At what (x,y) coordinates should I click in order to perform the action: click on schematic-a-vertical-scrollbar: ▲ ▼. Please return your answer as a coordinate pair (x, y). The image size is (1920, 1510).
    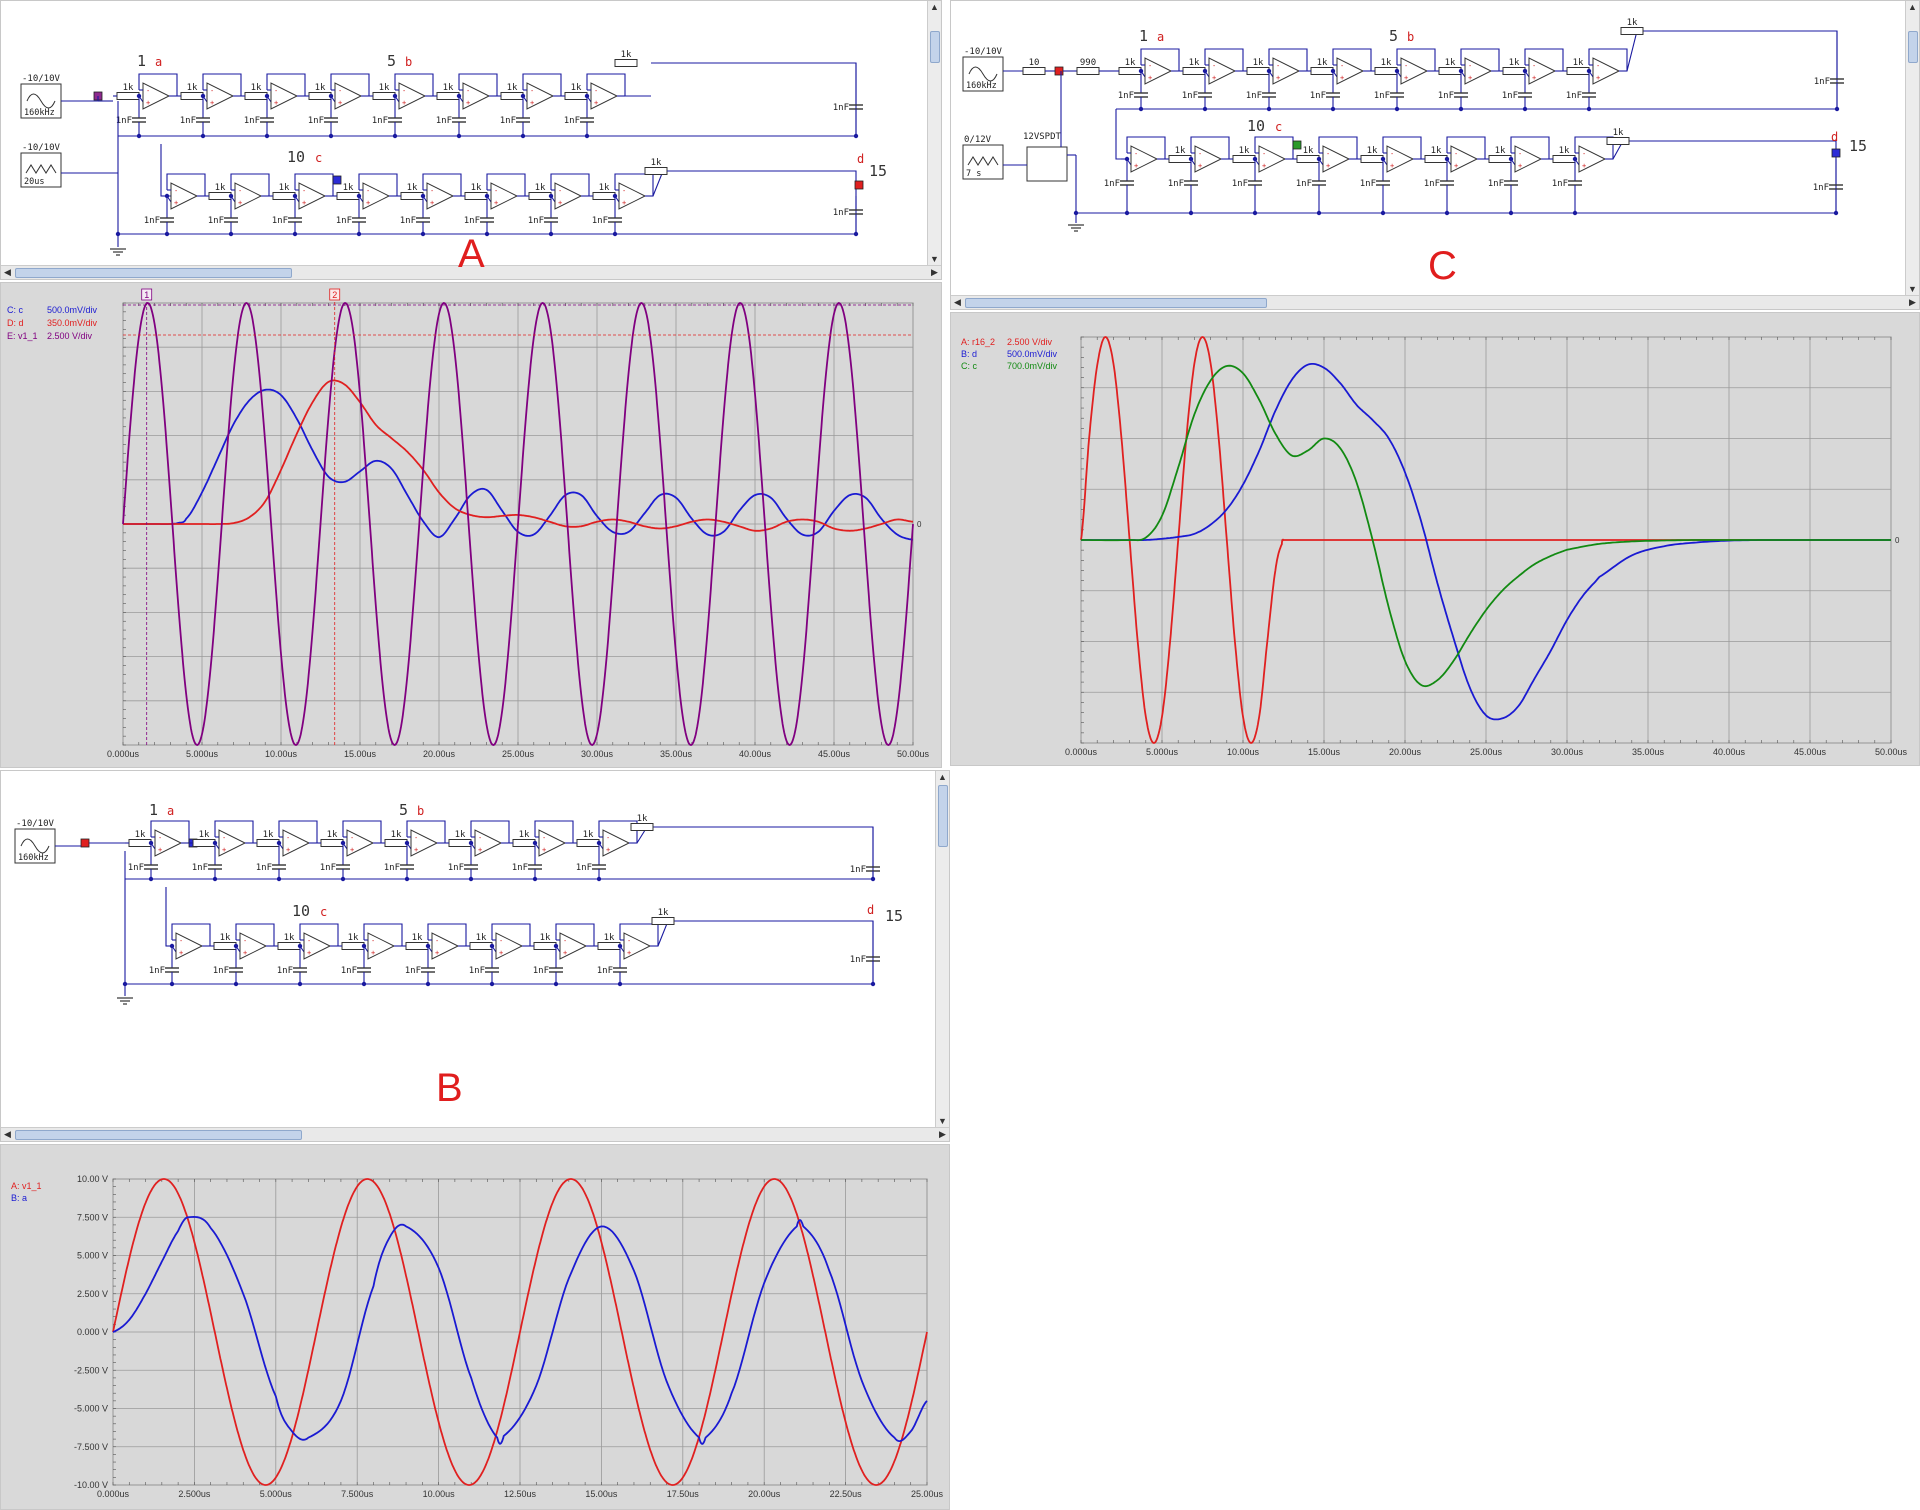
    Looking at the image, I should click on (934, 133).